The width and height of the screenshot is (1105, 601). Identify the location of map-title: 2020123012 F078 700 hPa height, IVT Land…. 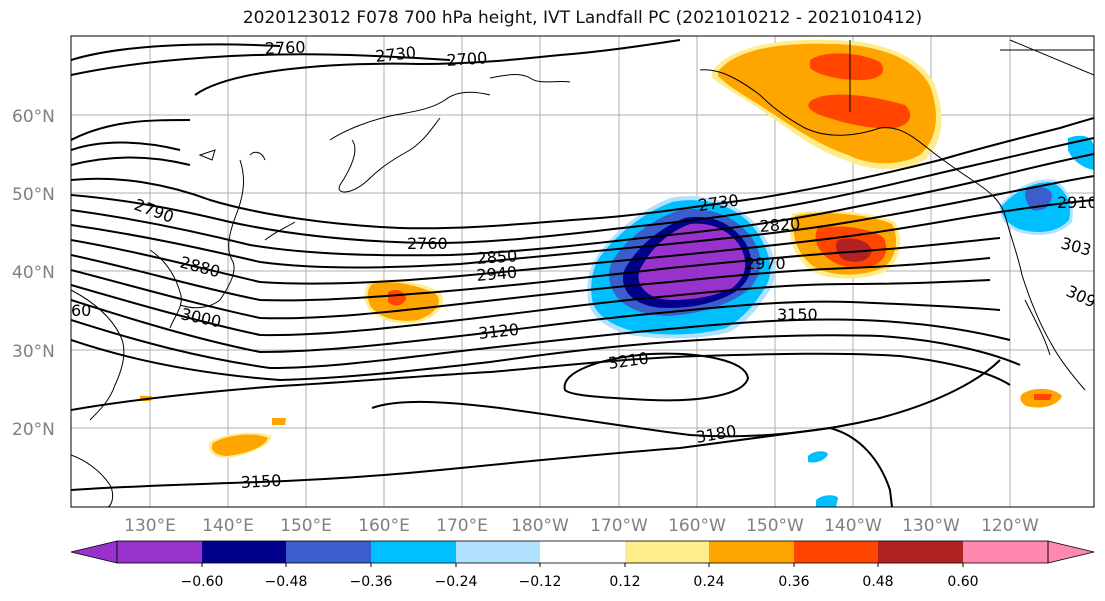
(582, 18).